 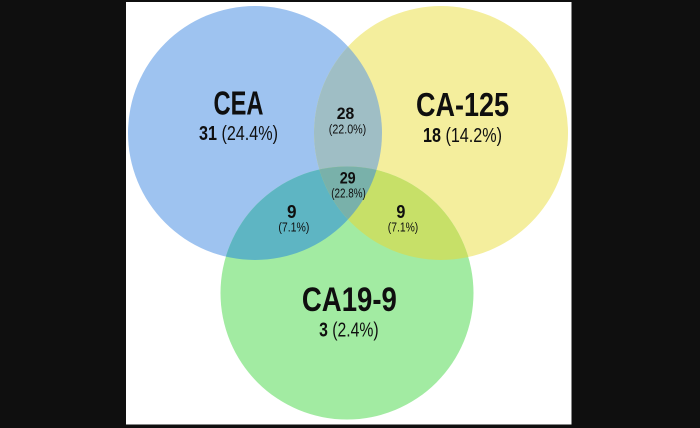 I want to click on svg-text: CEA, so click(x=239, y=103).